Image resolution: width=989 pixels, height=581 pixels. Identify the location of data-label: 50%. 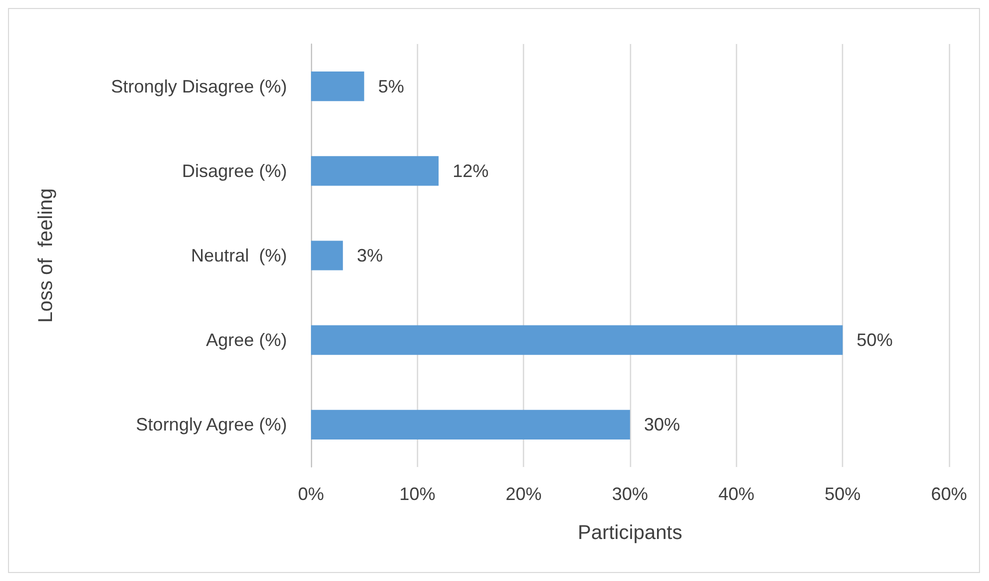
(874, 340).